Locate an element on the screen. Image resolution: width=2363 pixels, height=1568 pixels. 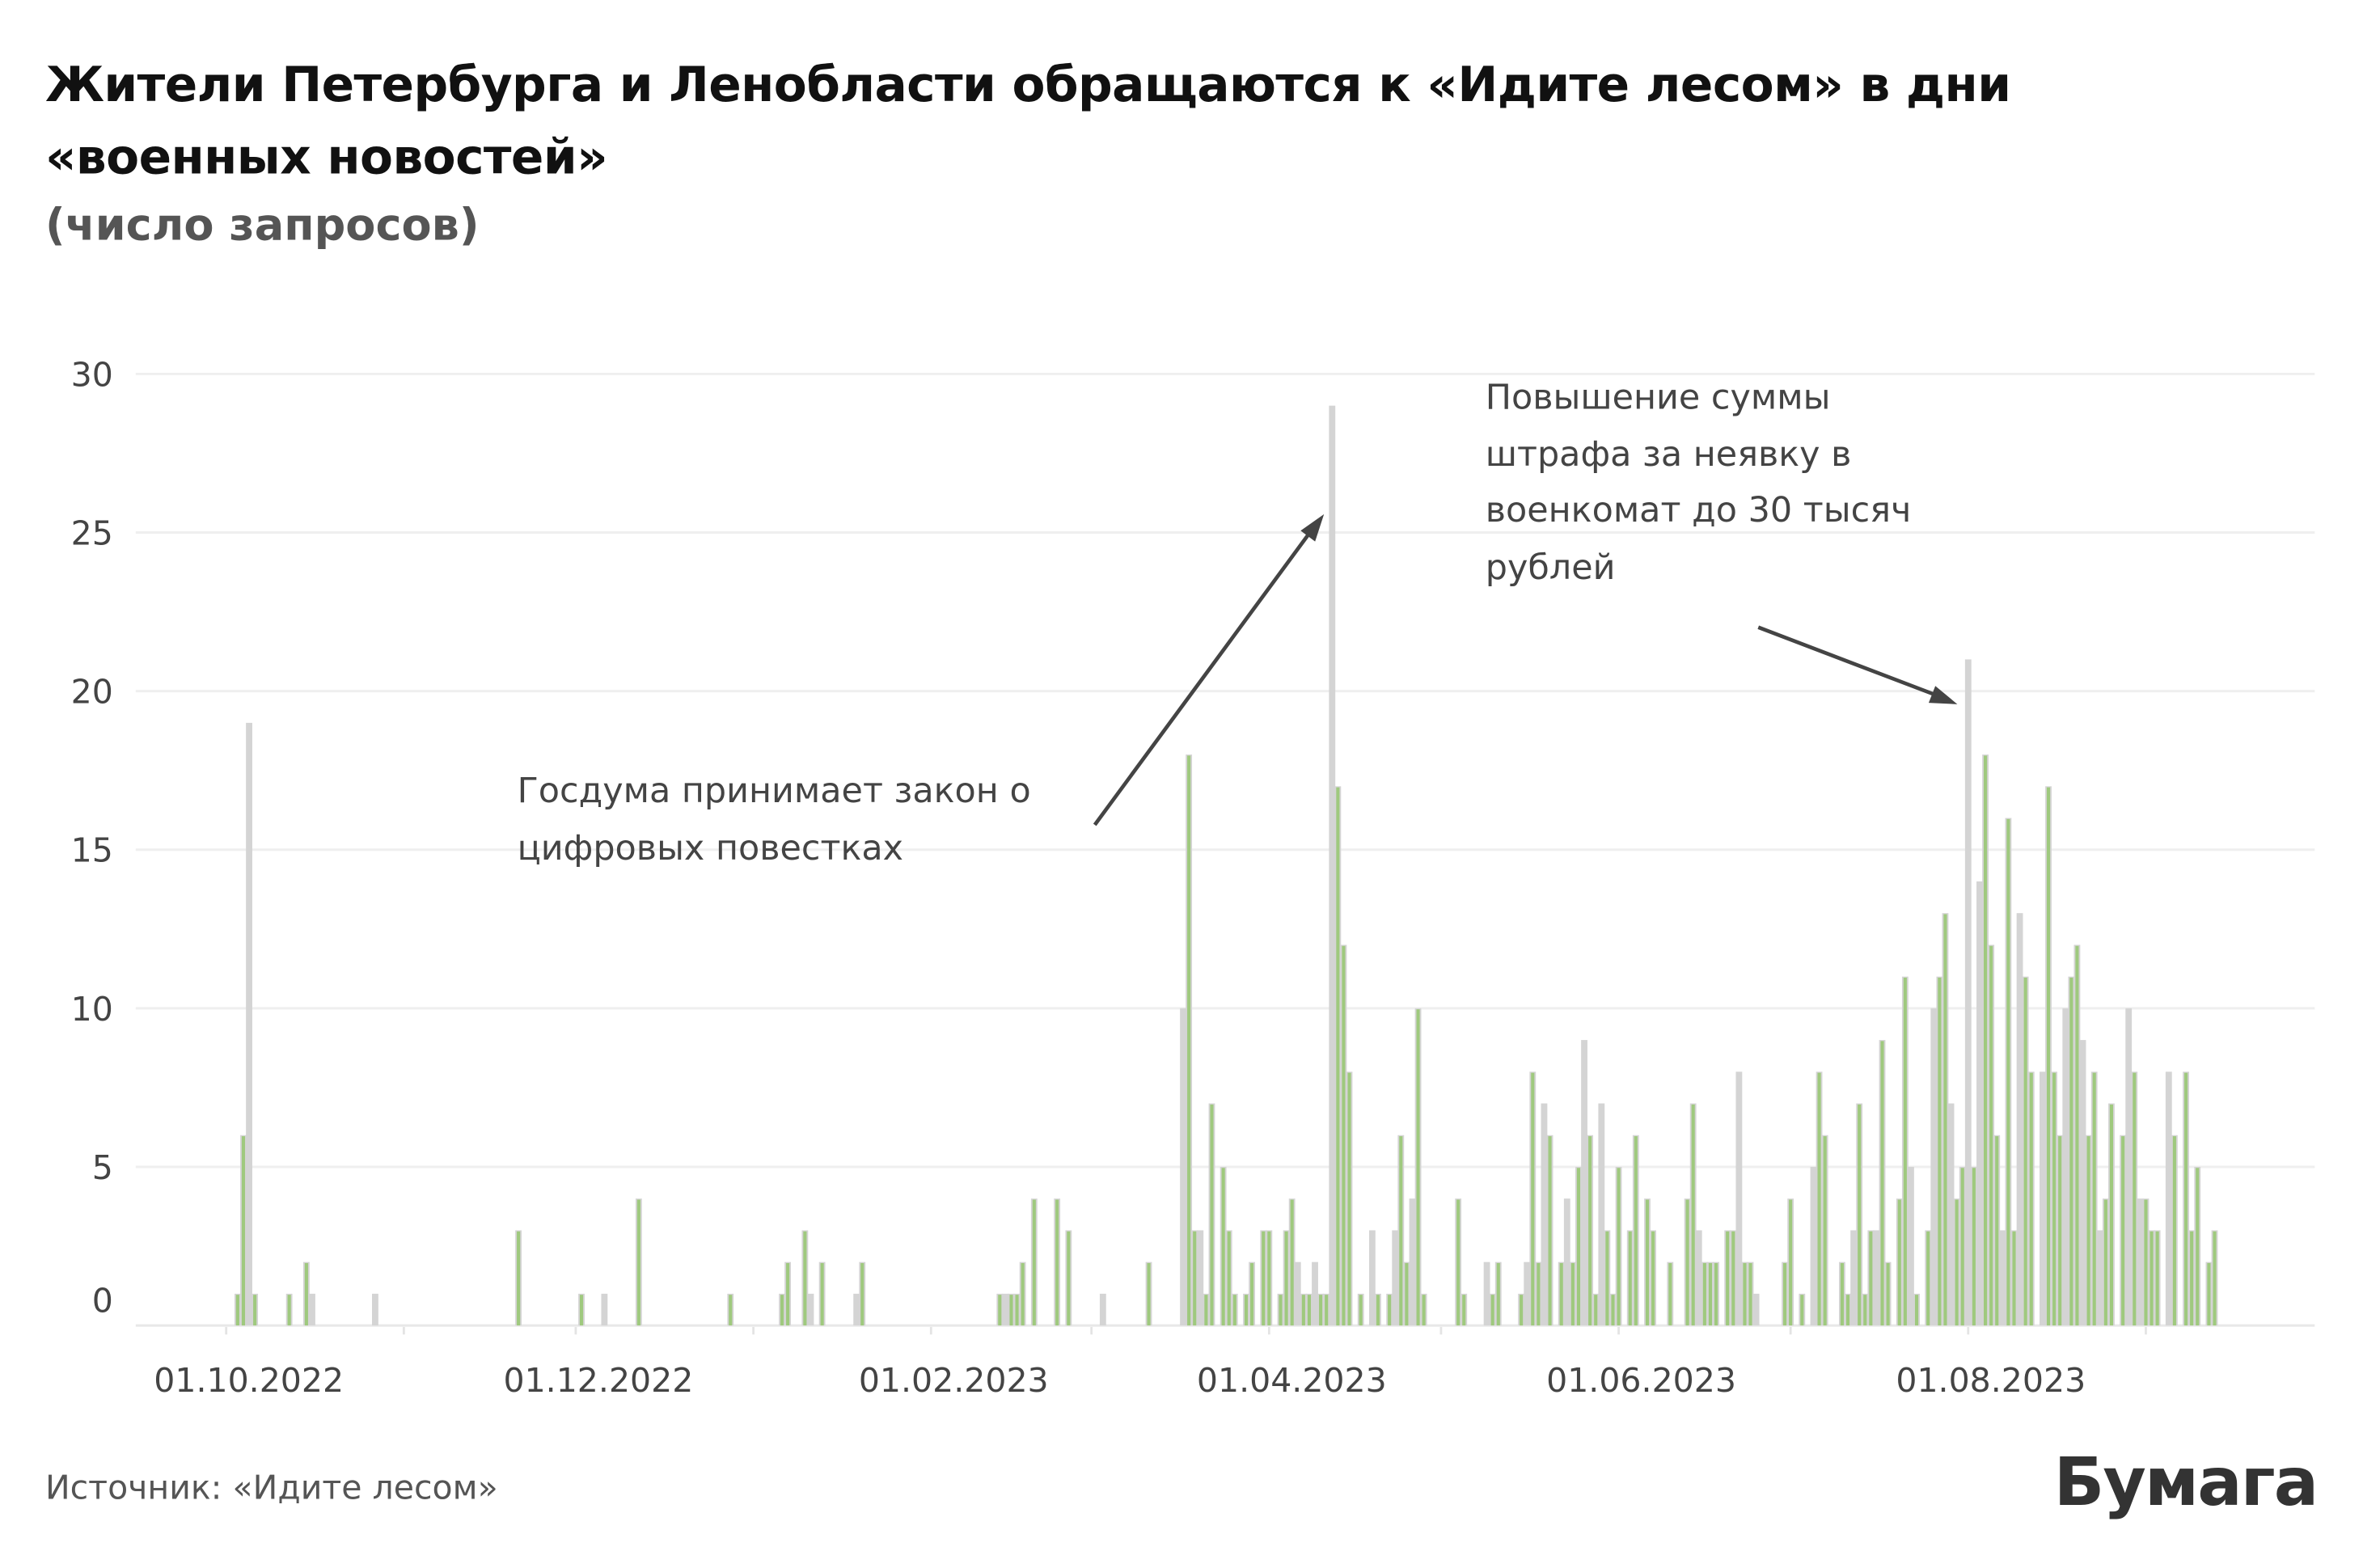
arrow-line is located at coordinates (1202, 679).